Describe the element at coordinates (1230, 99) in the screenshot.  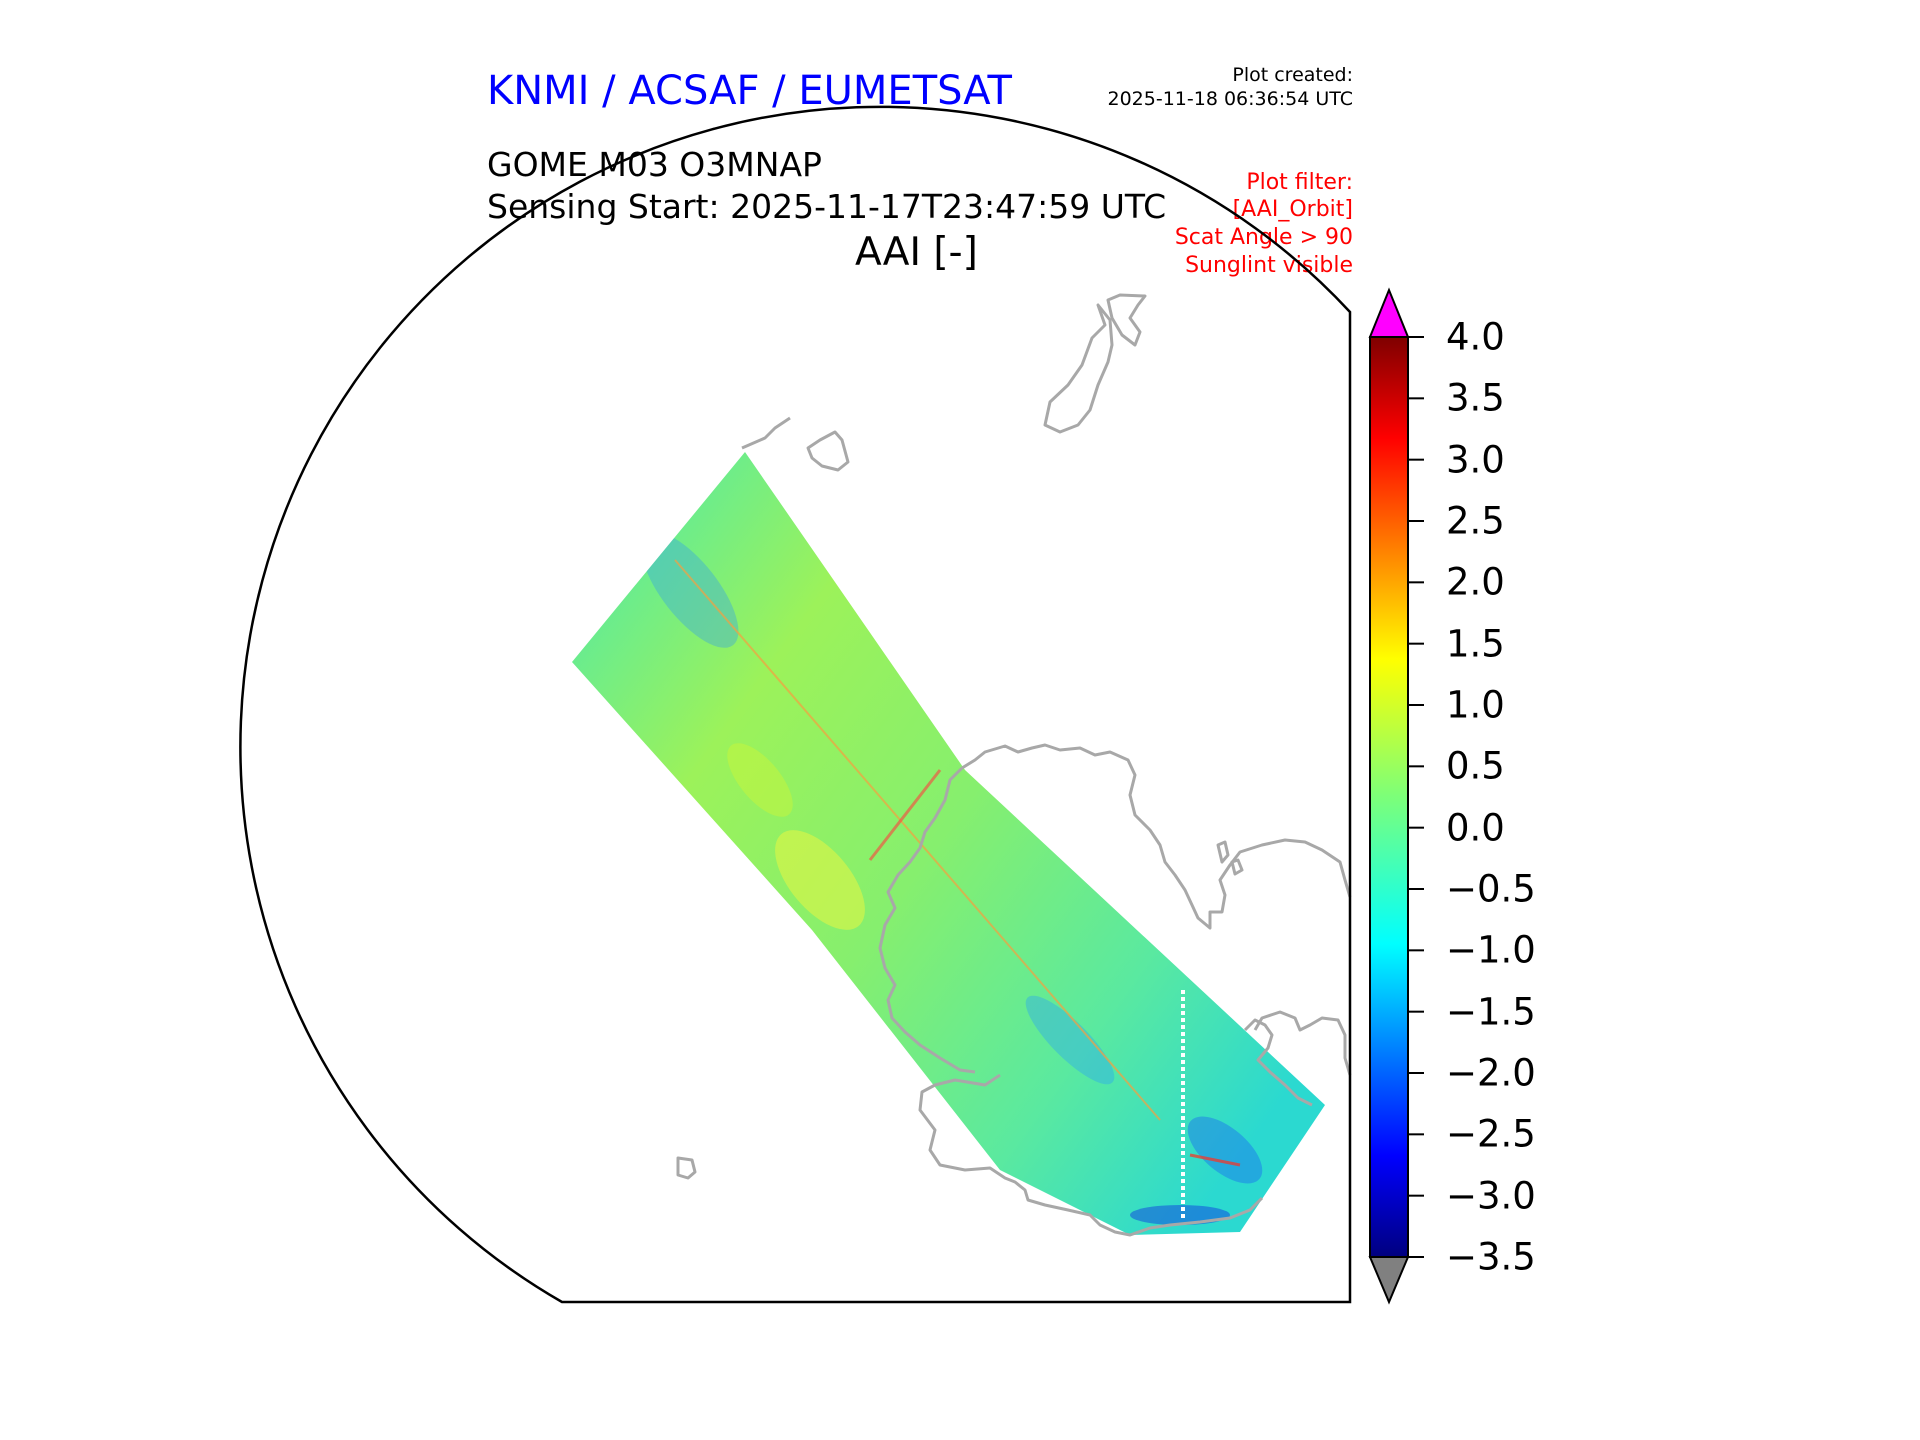
I see `plot-created-time: 2025-11-18 06:36:54 UTC` at that location.